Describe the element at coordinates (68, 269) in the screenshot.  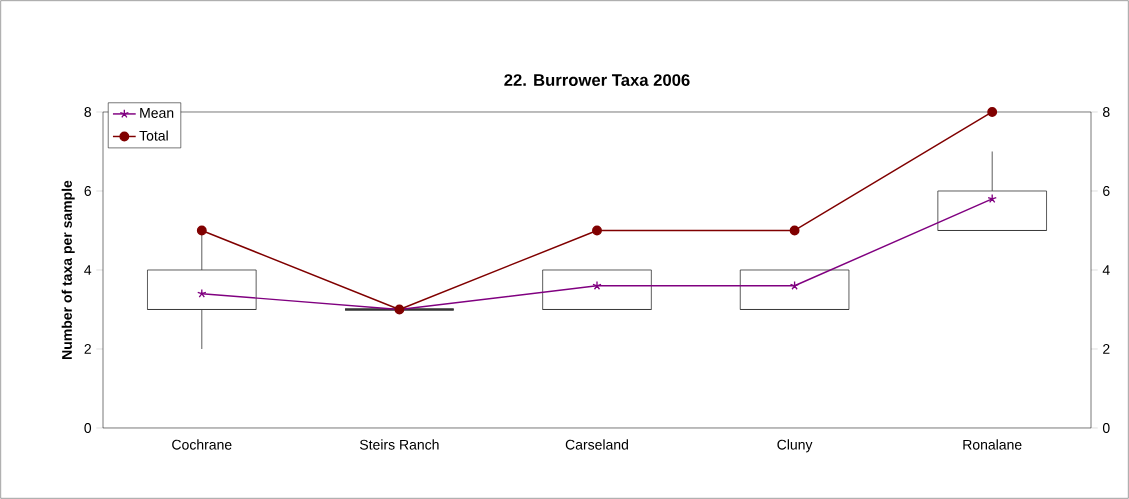
I see `y-axis-title: Number of taxa per sample` at that location.